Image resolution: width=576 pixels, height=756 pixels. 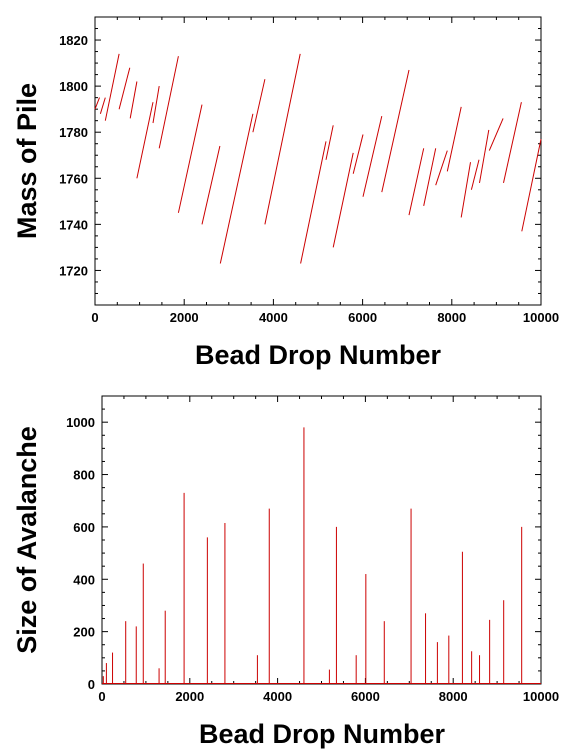 I want to click on bottom-y-axis-title: Size of Avalanche, so click(x=27, y=540).